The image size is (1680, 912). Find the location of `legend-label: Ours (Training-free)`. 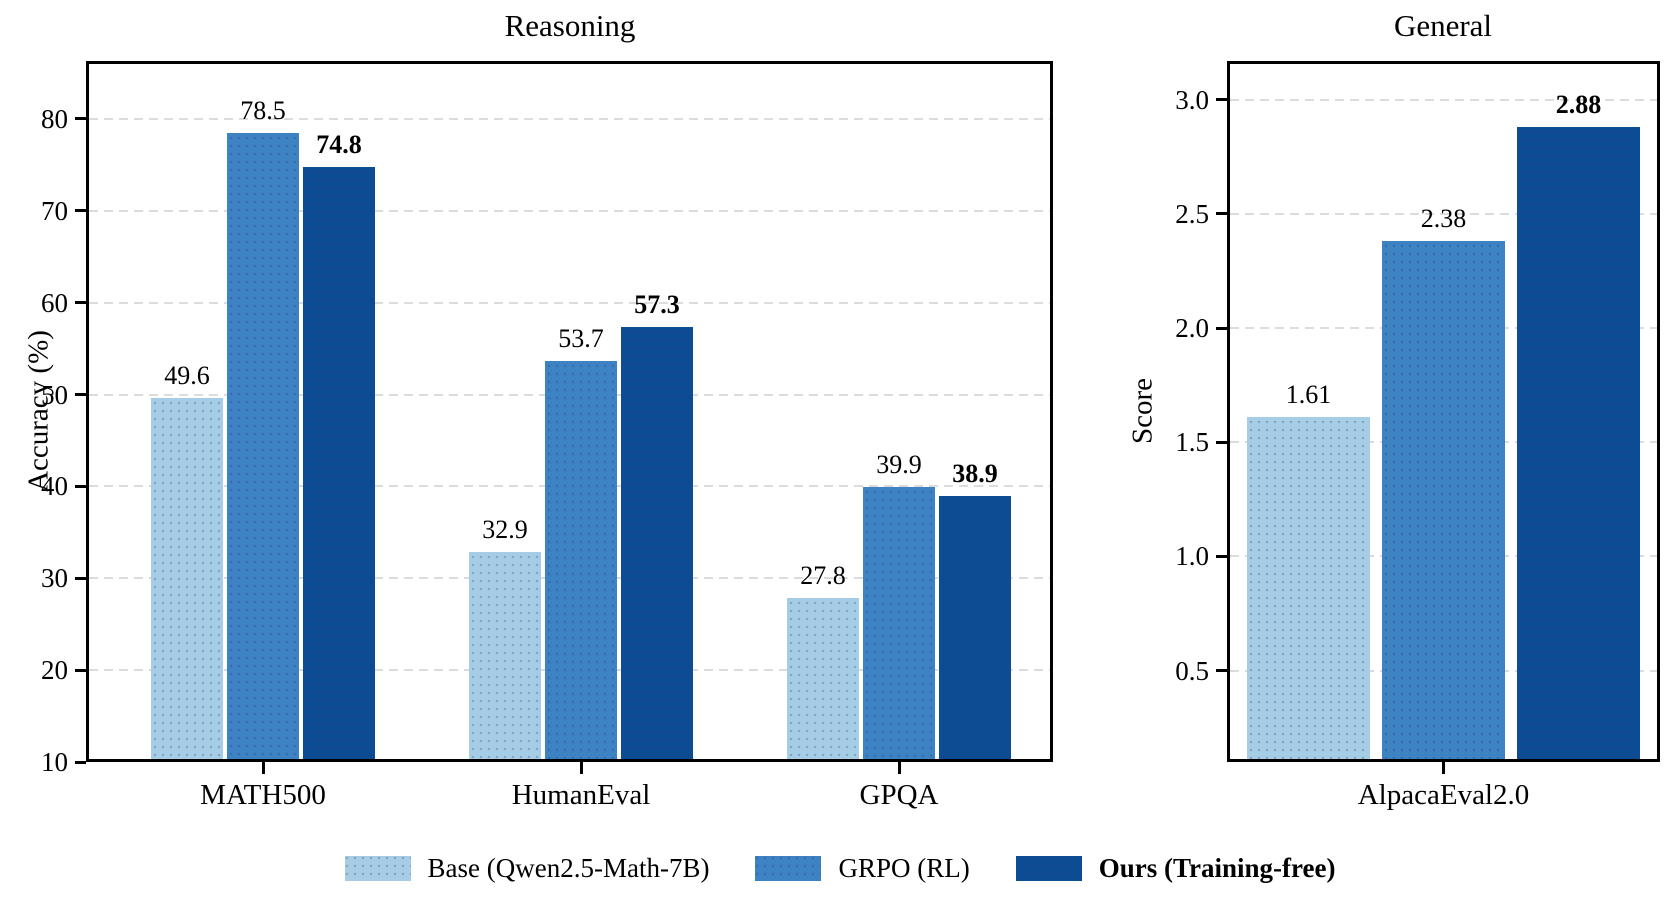

legend-label: Ours (Training-free) is located at coordinates (1217, 867).